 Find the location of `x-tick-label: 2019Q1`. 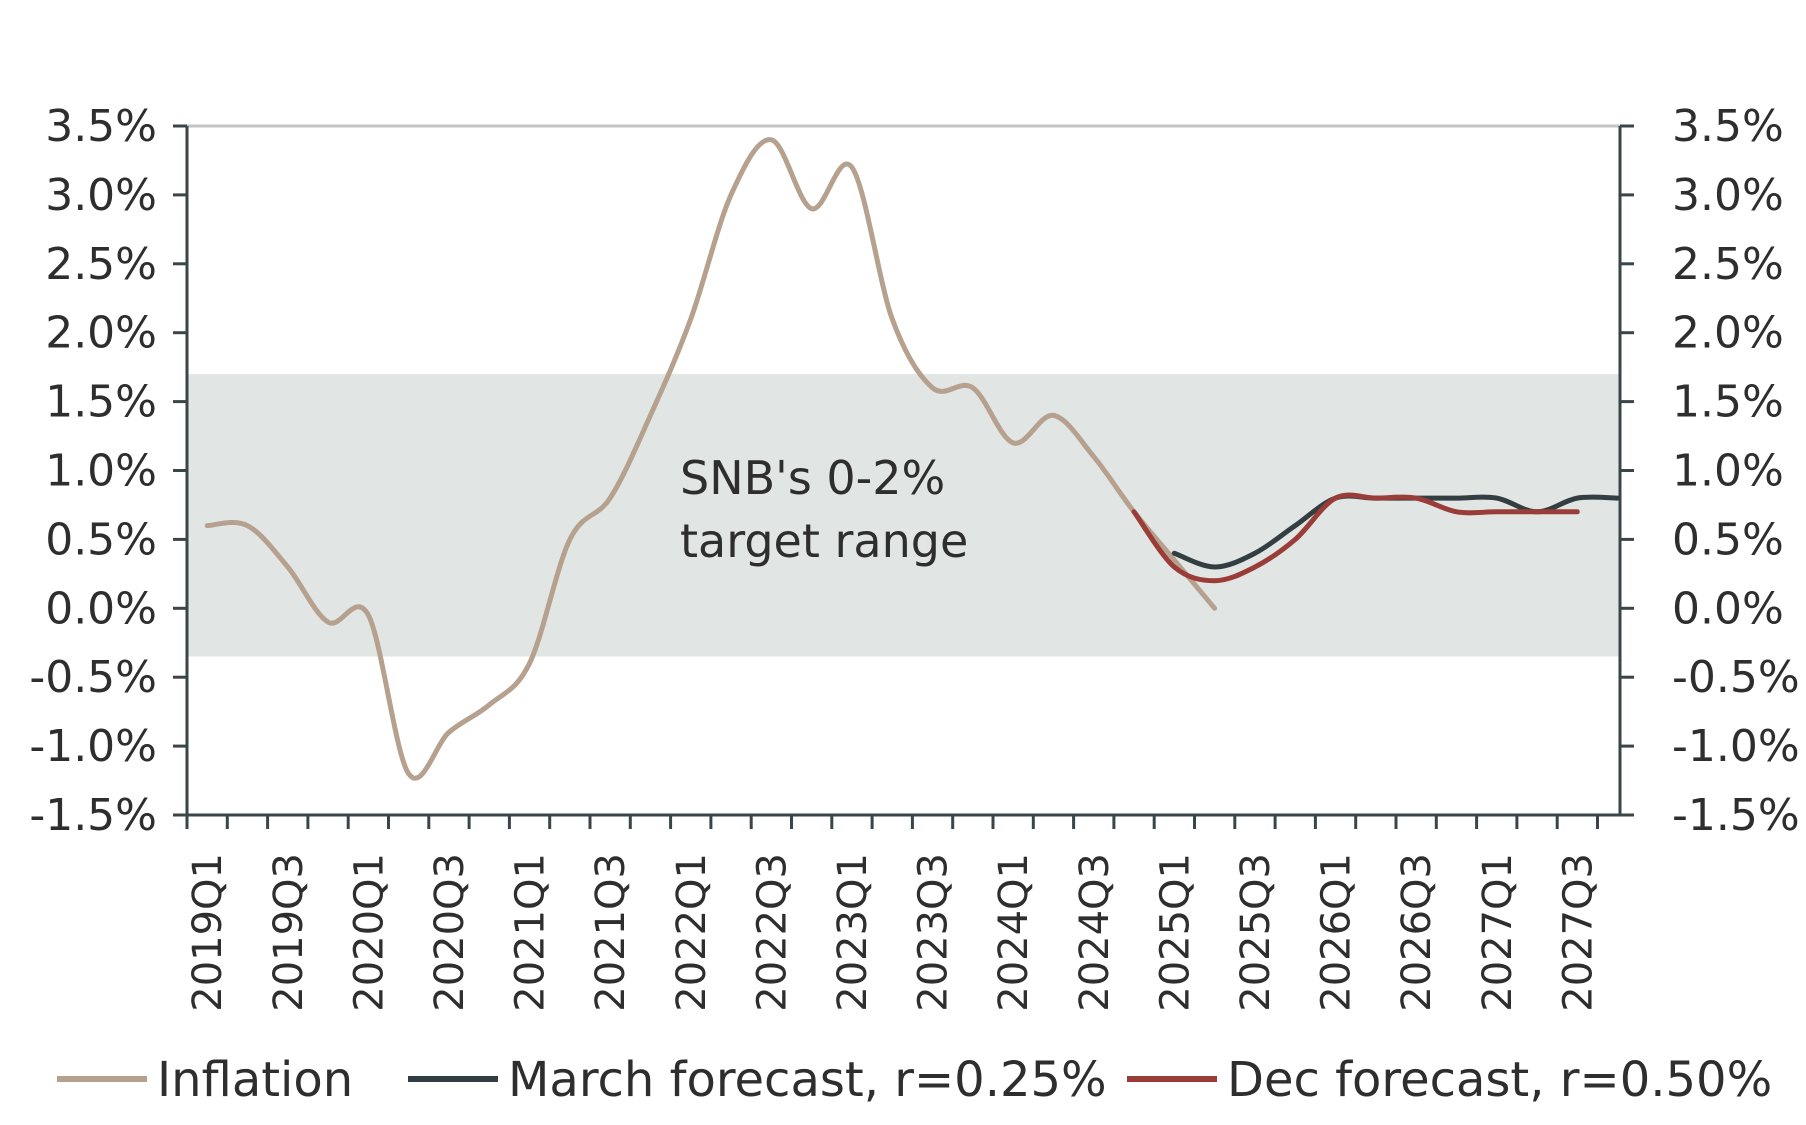

x-tick-label: 2019Q1 is located at coordinates (208, 932).